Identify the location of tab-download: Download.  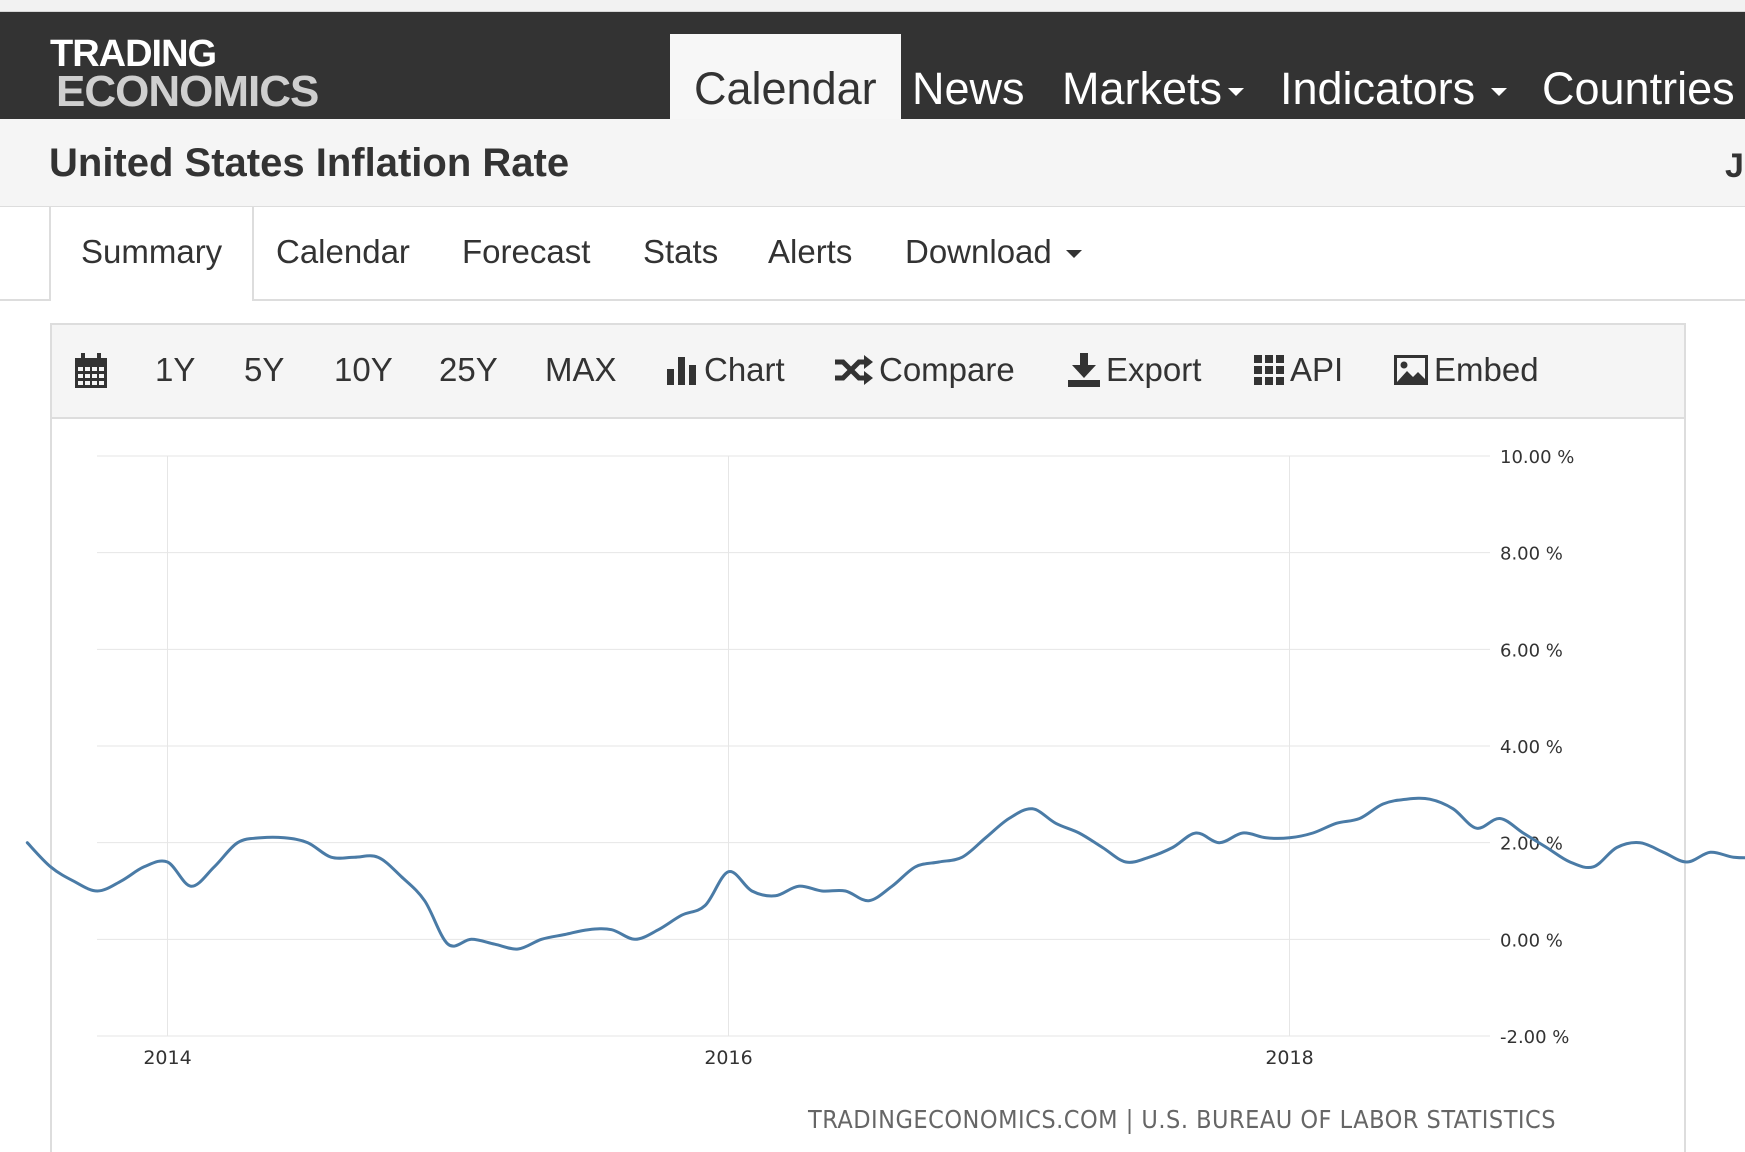
(993, 252).